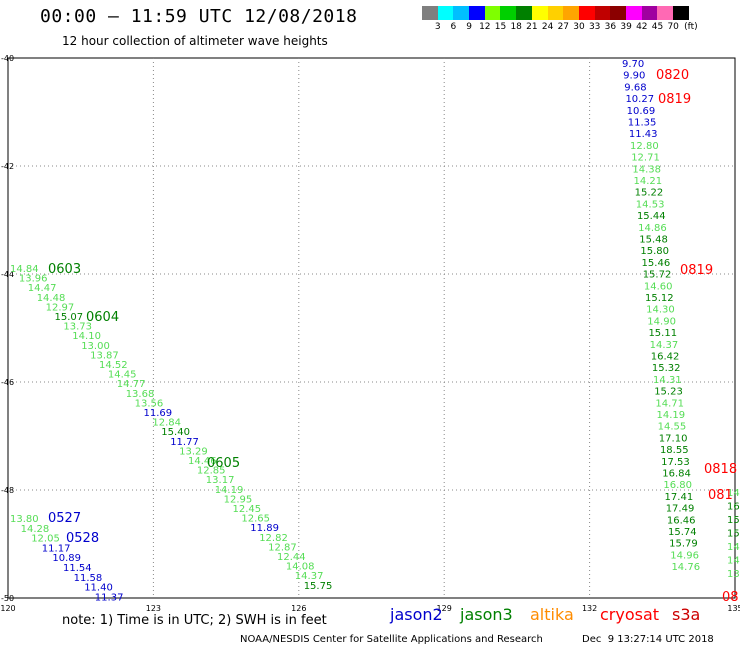  What do you see at coordinates (199, 16) in the screenshot?
I see `page-title: 00:00 – 11:59 UTC 12/08/2018` at bounding box center [199, 16].